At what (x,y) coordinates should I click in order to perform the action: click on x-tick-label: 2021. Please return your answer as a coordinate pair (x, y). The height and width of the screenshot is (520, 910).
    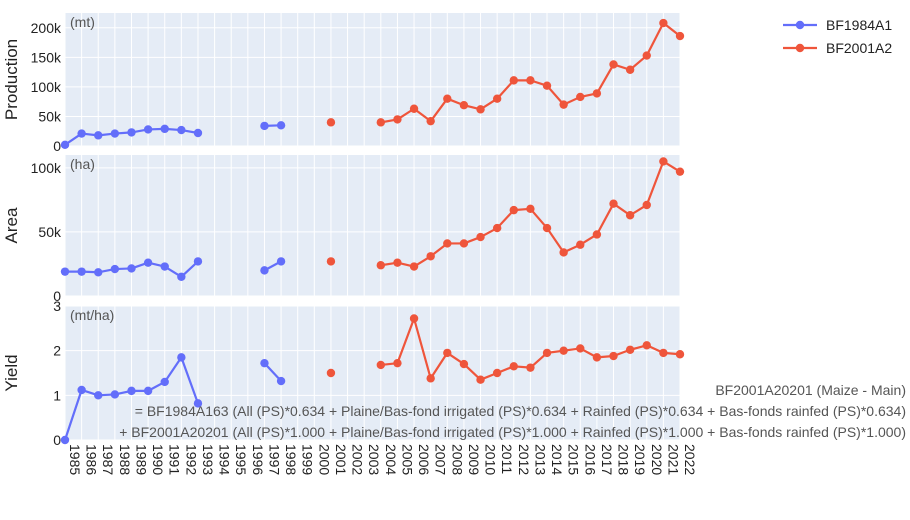
    Looking at the image, I should click on (673, 459).